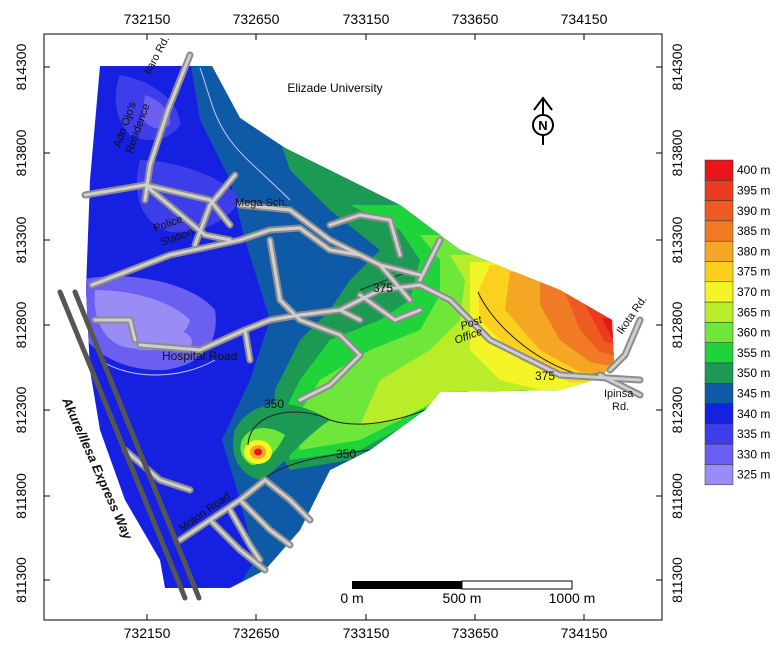  I want to click on x-tick-label-bottom: 733650, so click(475, 633).